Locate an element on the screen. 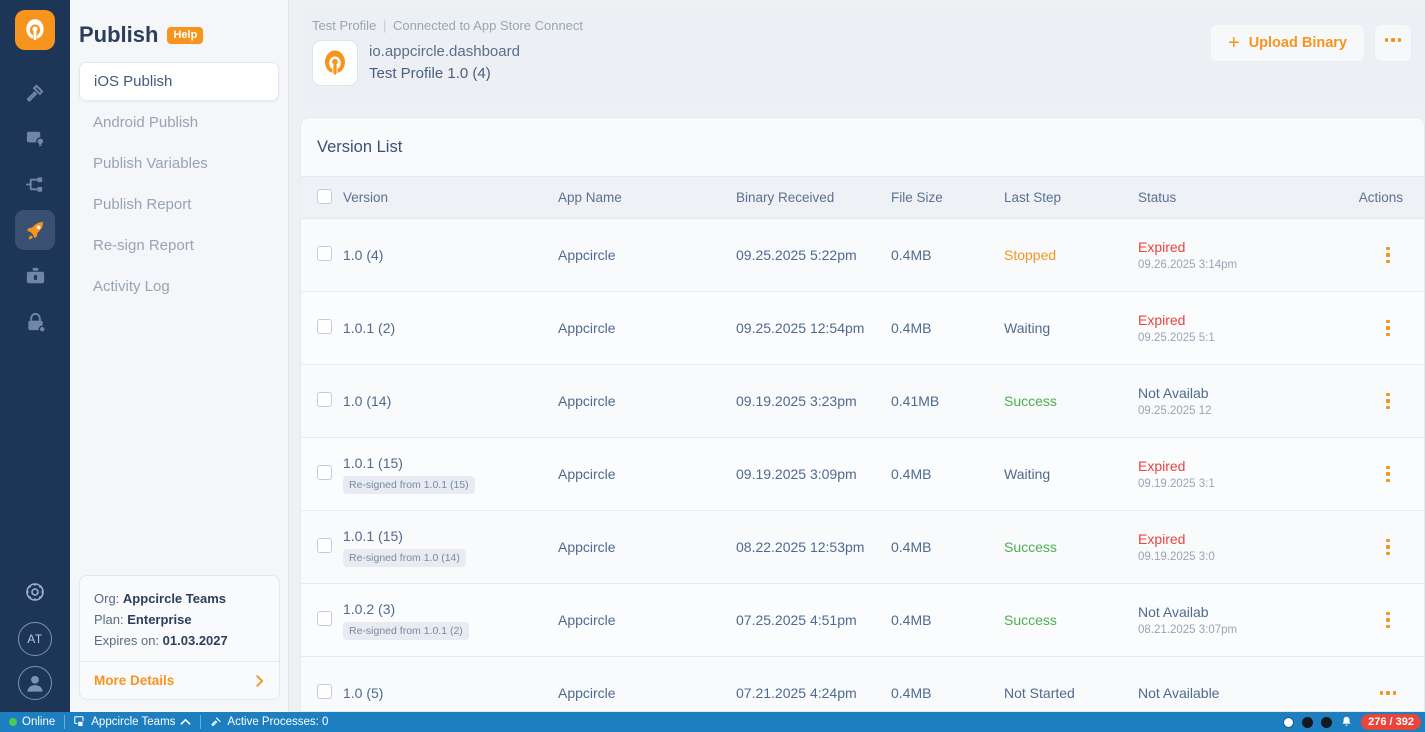 The width and height of the screenshot is (1425, 732). version-value: 1.0 (5) is located at coordinates (363, 693).